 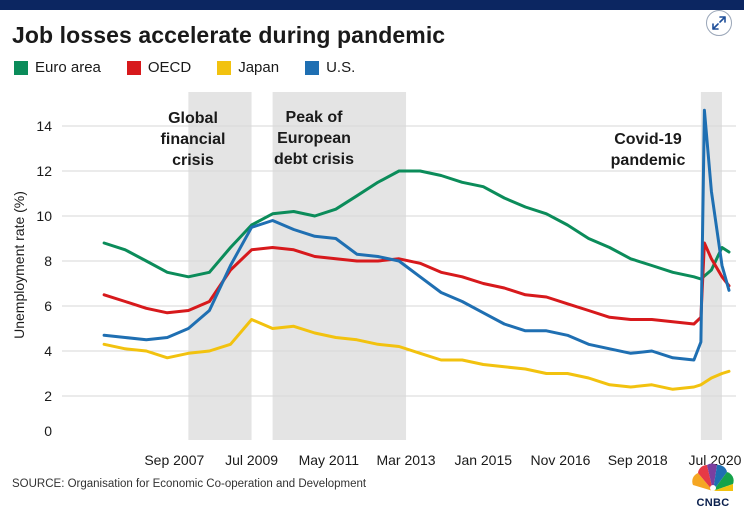 What do you see at coordinates (229, 35) in the screenshot?
I see `chart-title: Job losses accelerate during pandemic` at bounding box center [229, 35].